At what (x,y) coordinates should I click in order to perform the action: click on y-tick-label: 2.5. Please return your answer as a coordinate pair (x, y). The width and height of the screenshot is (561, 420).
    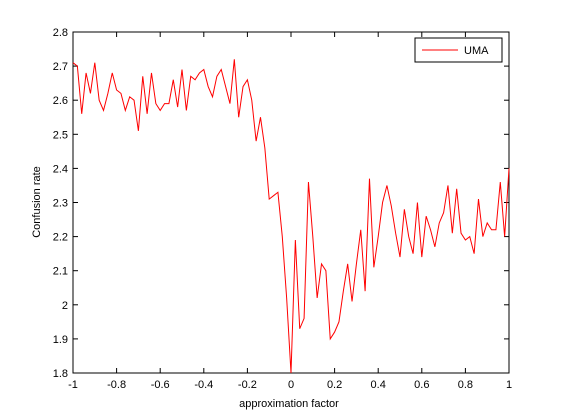
    Looking at the image, I should click on (60, 135).